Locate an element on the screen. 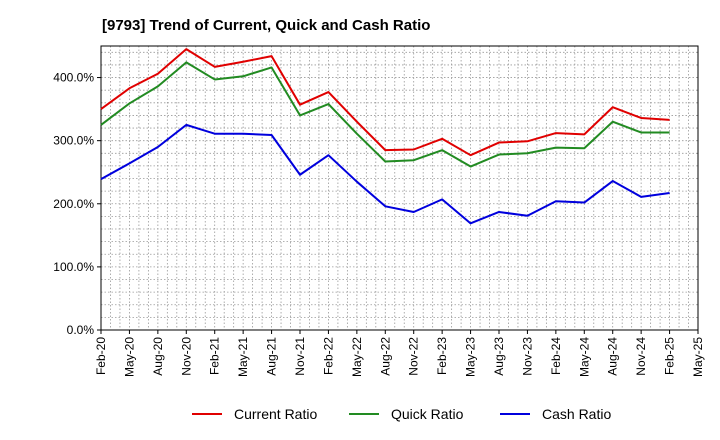 This screenshot has height=440, width=720. x-tick-label: Feb-24 is located at coordinates (556, 356).